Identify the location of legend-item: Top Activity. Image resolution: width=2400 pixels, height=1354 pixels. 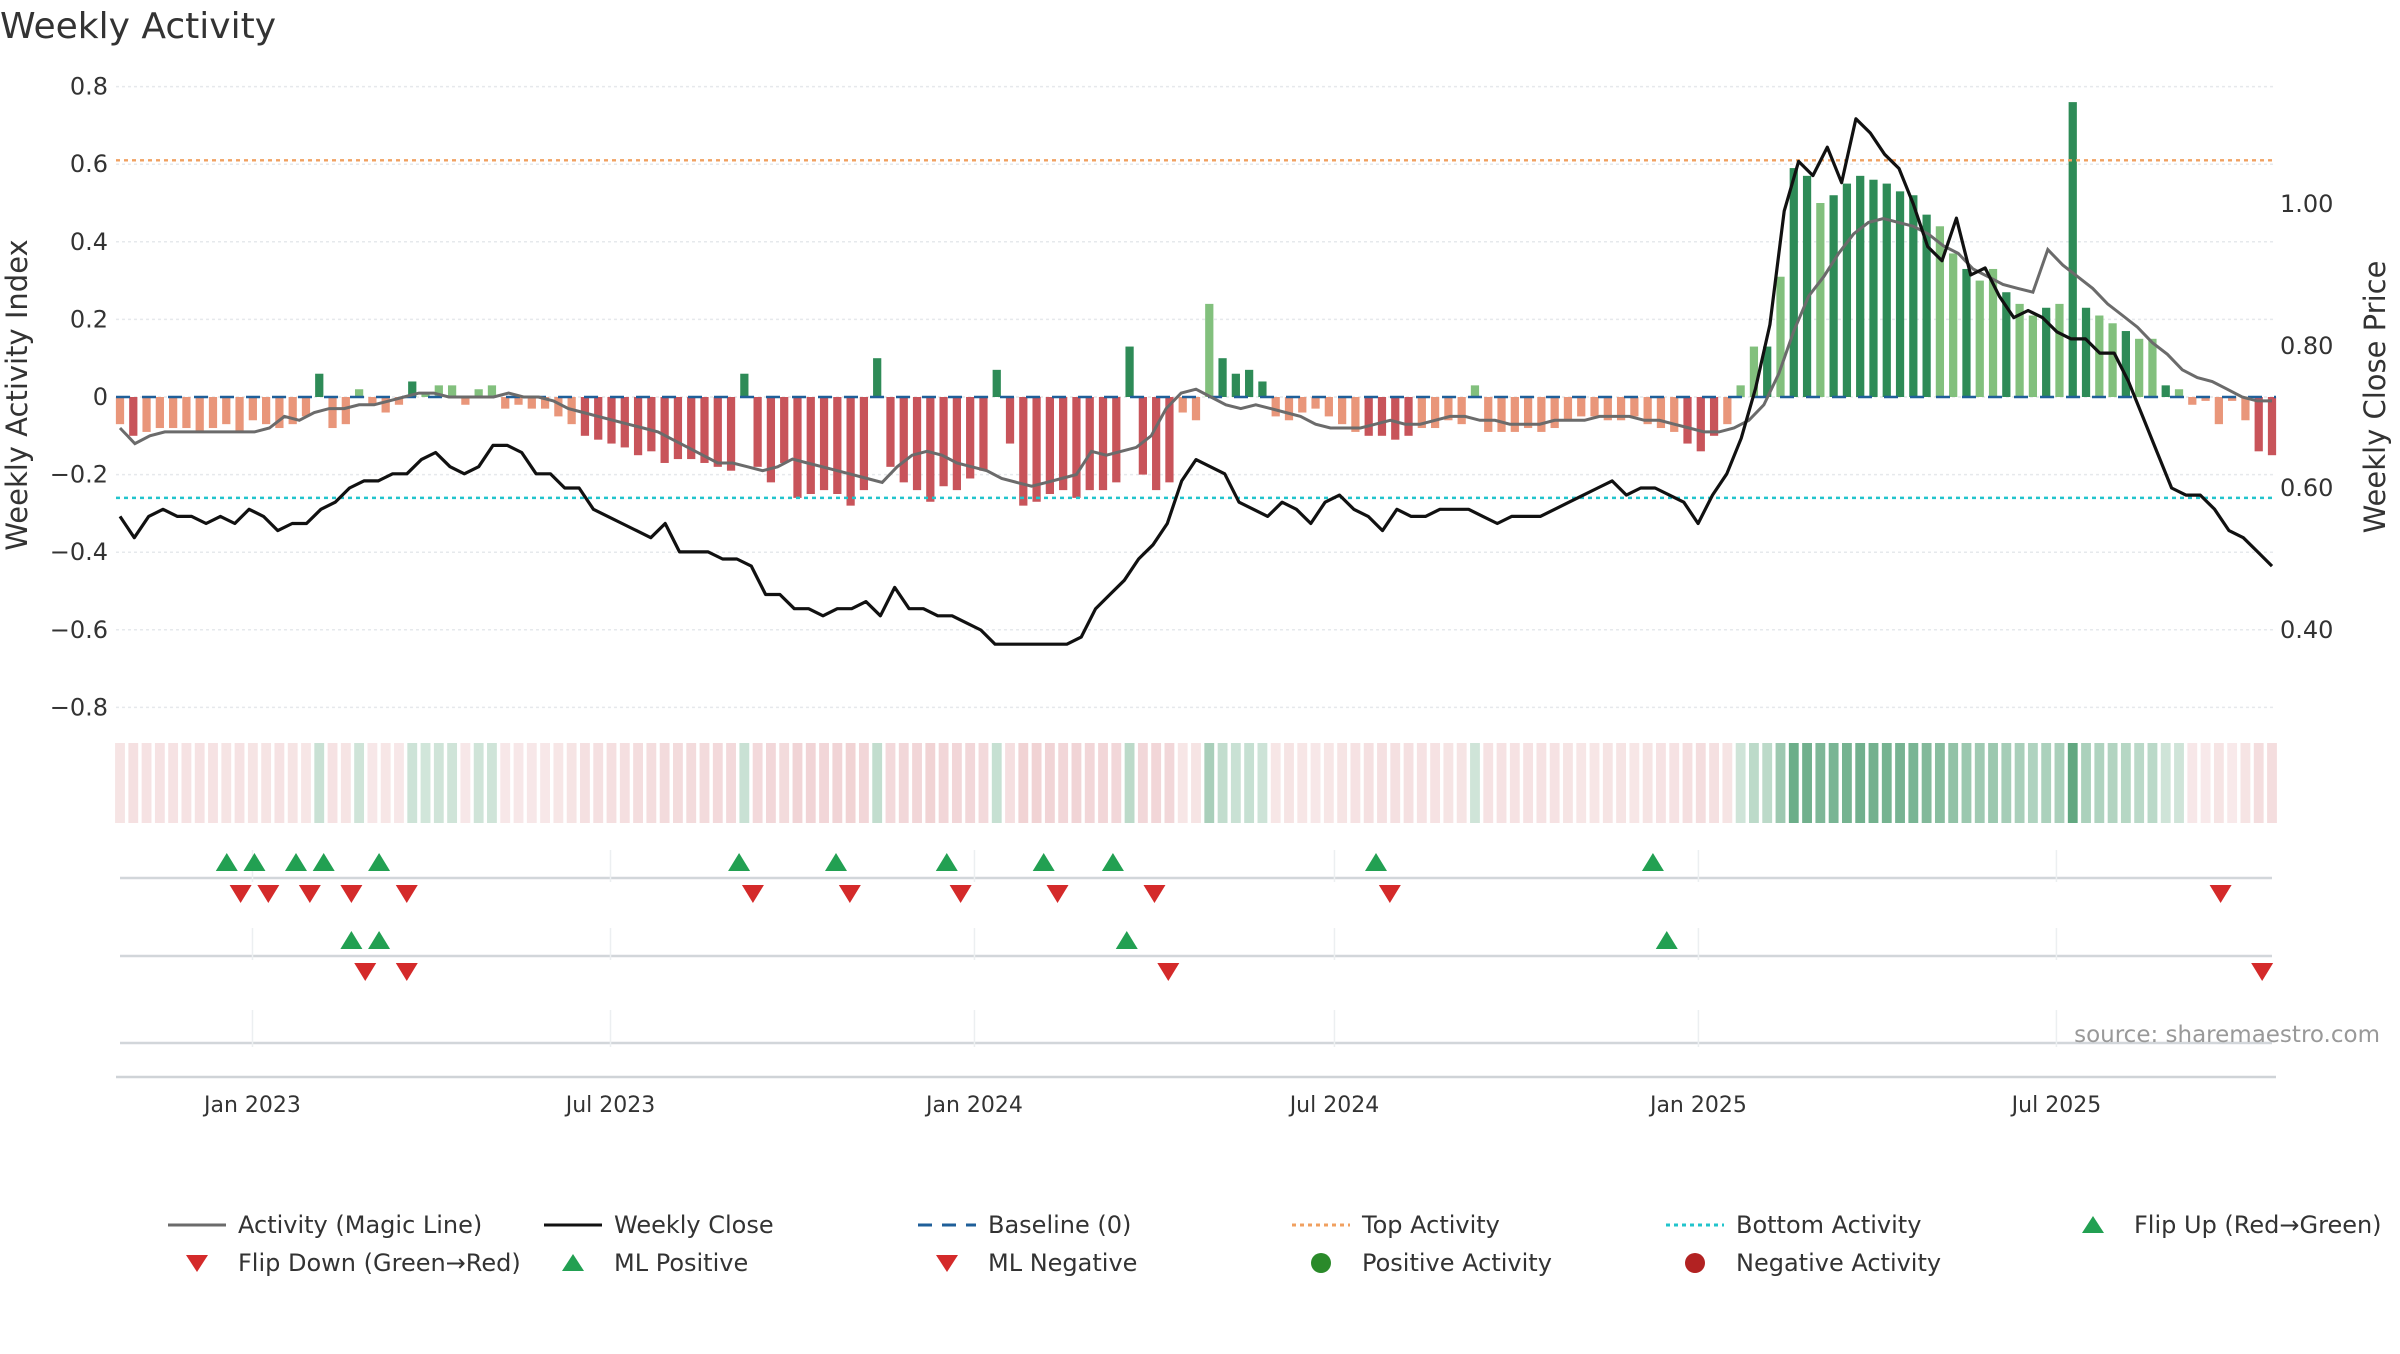
(1396, 1225).